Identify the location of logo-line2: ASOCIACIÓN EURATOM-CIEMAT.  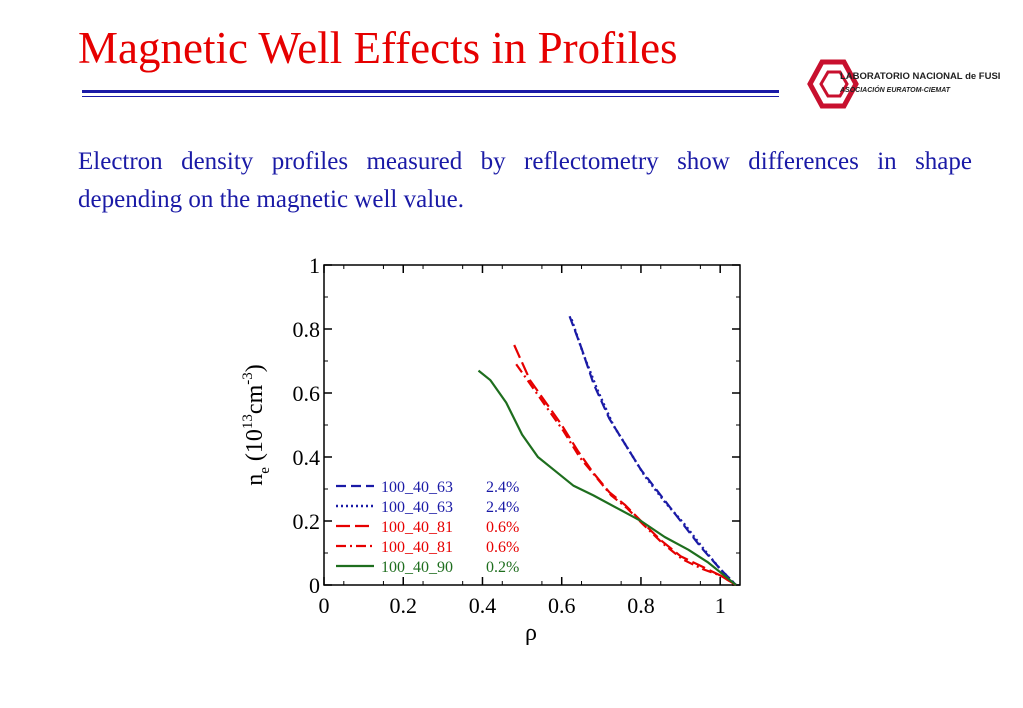
(895, 89).